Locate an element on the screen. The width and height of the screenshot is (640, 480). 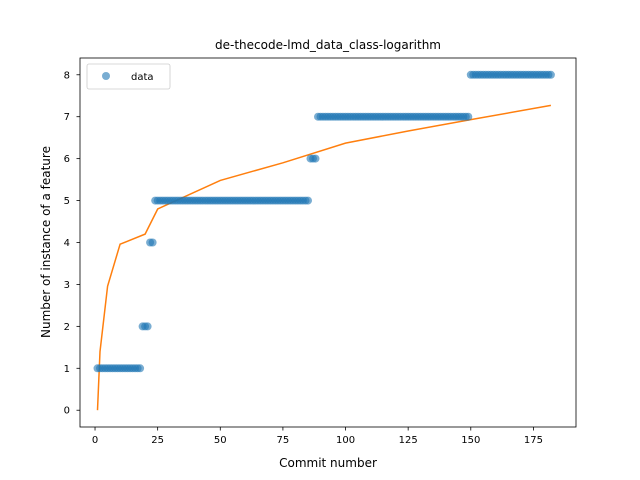
x-tick-label: 25 is located at coordinates (157, 440).